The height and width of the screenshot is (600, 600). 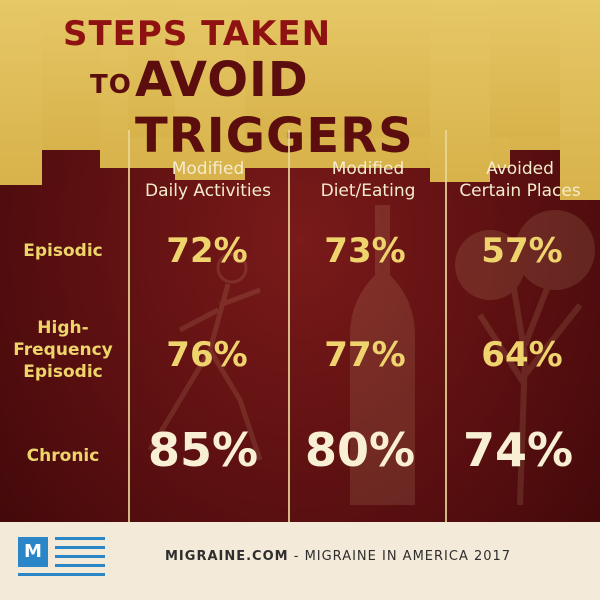 I want to click on column-header-diet-eating: Modified Diet/Eating, so click(x=368, y=180).